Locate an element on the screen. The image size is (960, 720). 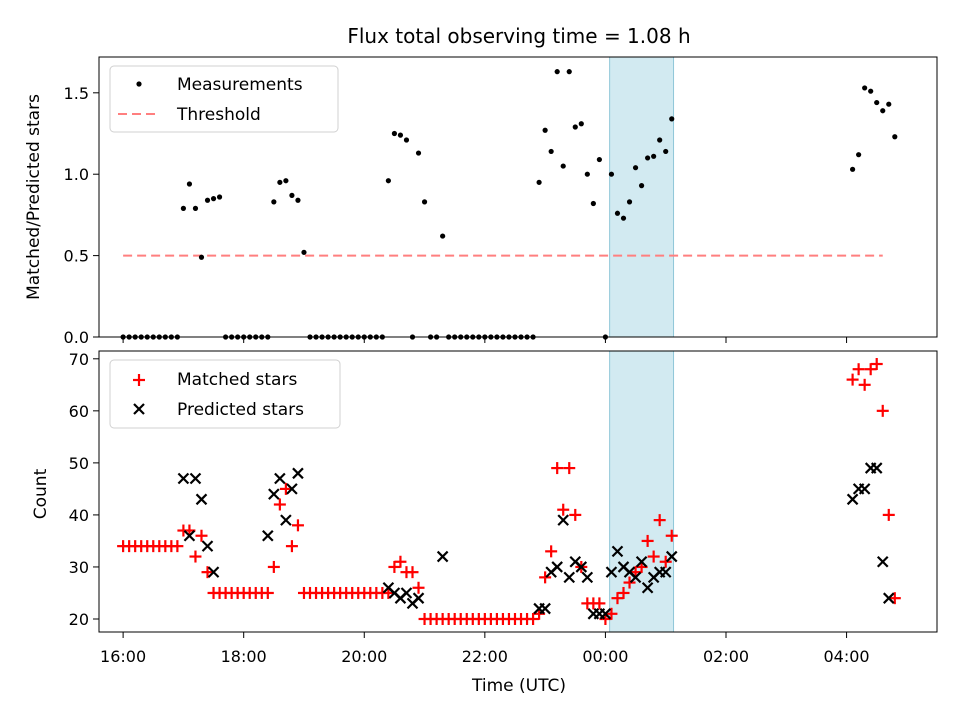
x-tick-label: 02:00 is located at coordinates (726, 656).